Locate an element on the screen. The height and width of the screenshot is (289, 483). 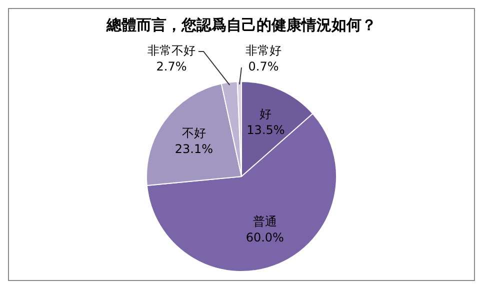
data-label: 60.0% is located at coordinates (265, 237).